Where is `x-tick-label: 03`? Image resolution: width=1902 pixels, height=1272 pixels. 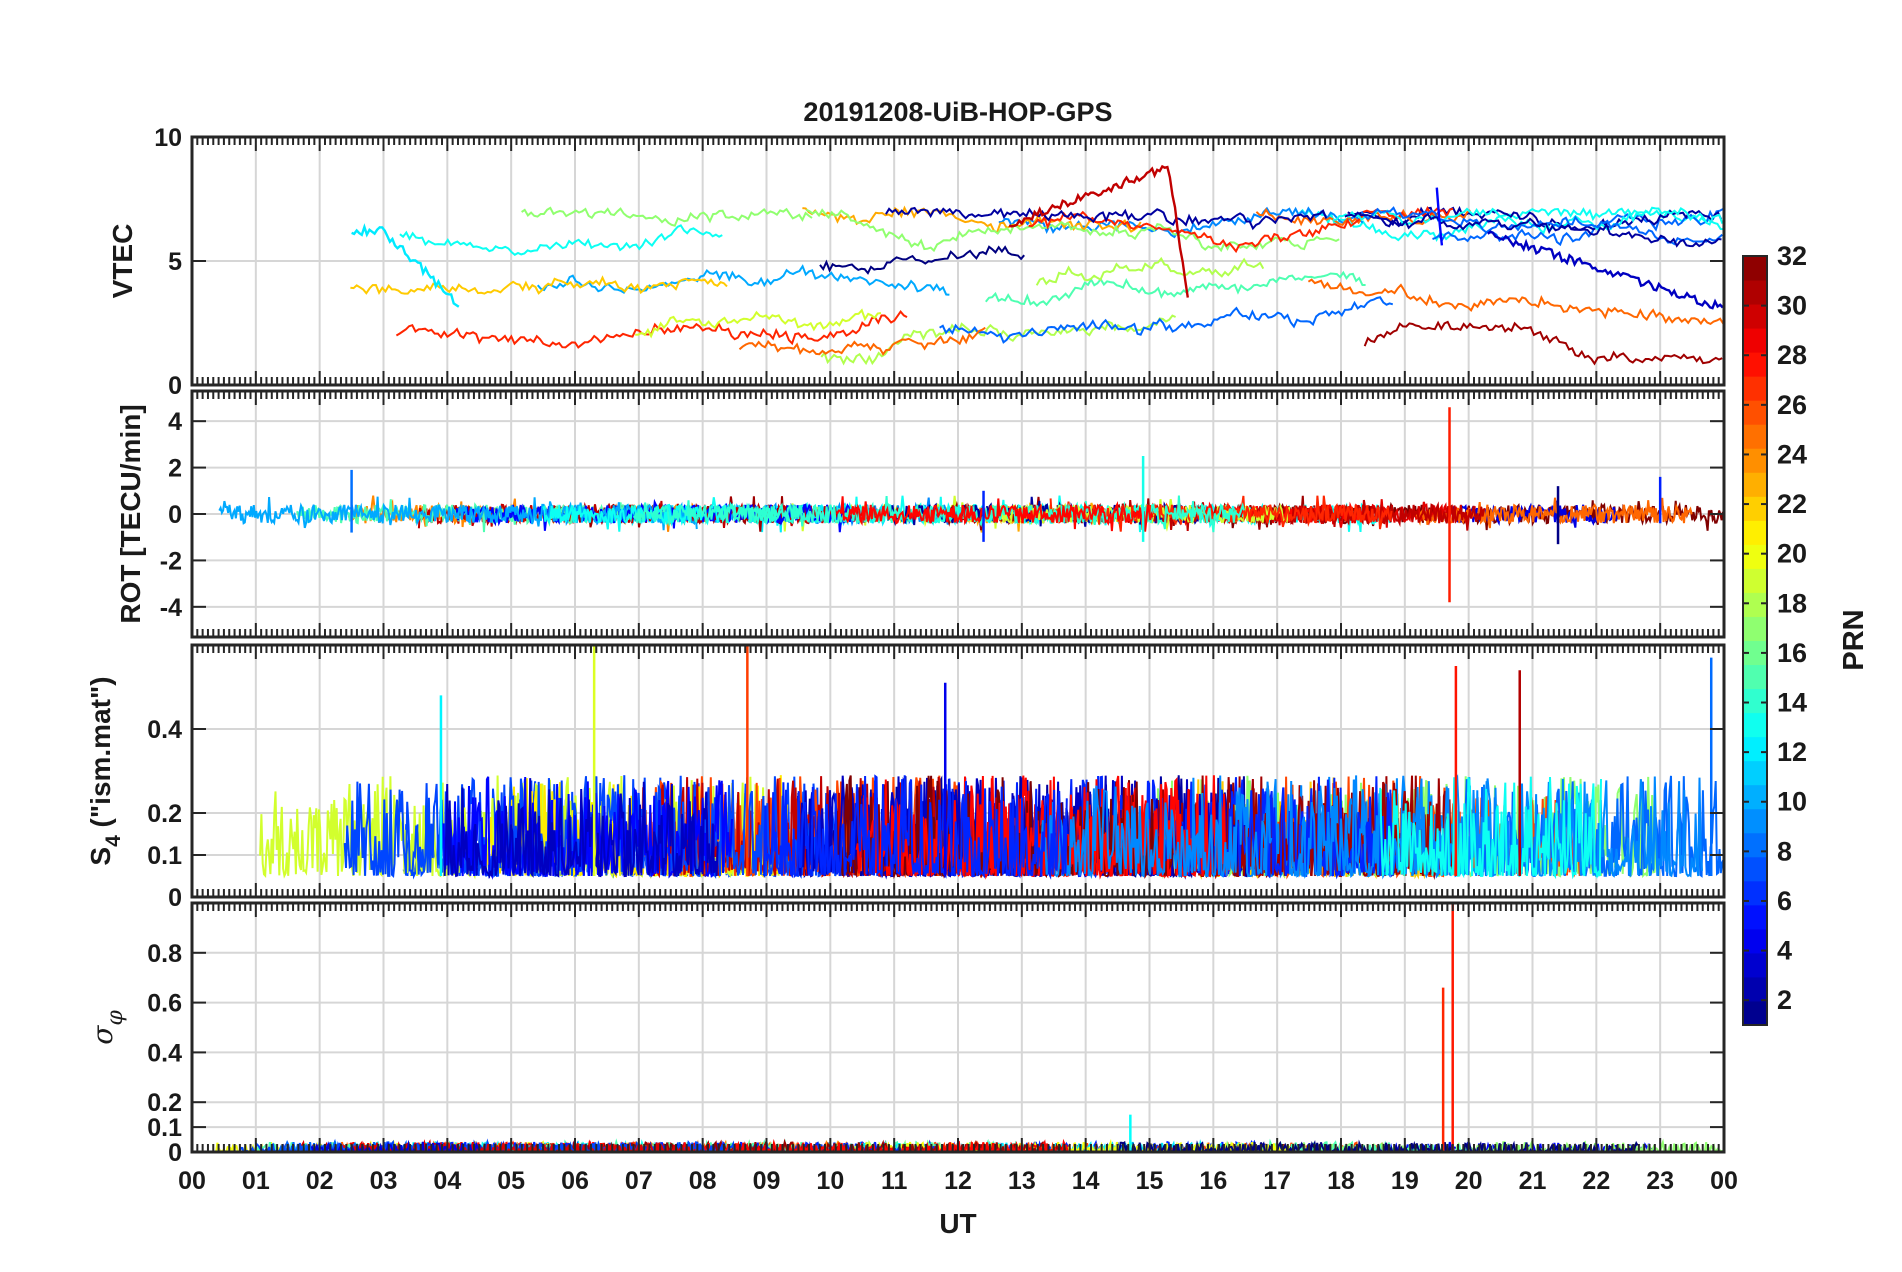
x-tick-label: 03 is located at coordinates (384, 1181).